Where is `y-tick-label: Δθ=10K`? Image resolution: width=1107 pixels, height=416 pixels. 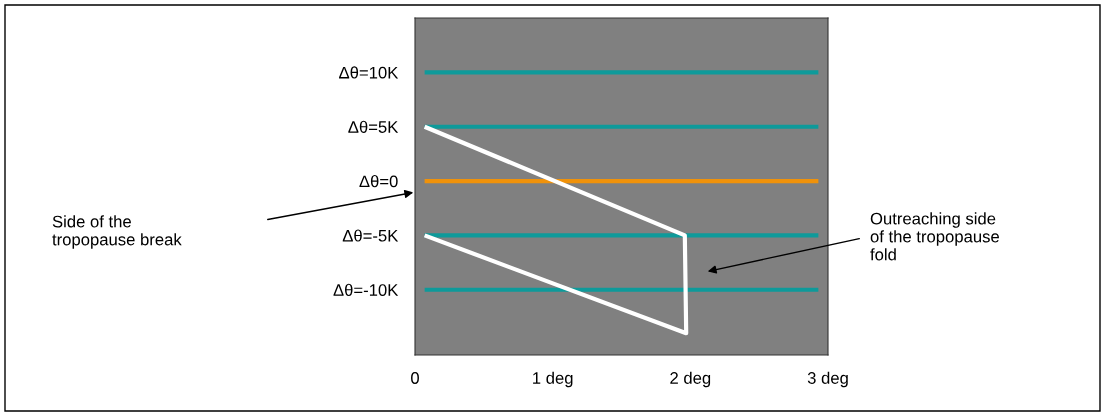
y-tick-label: Δθ=10K is located at coordinates (369, 72).